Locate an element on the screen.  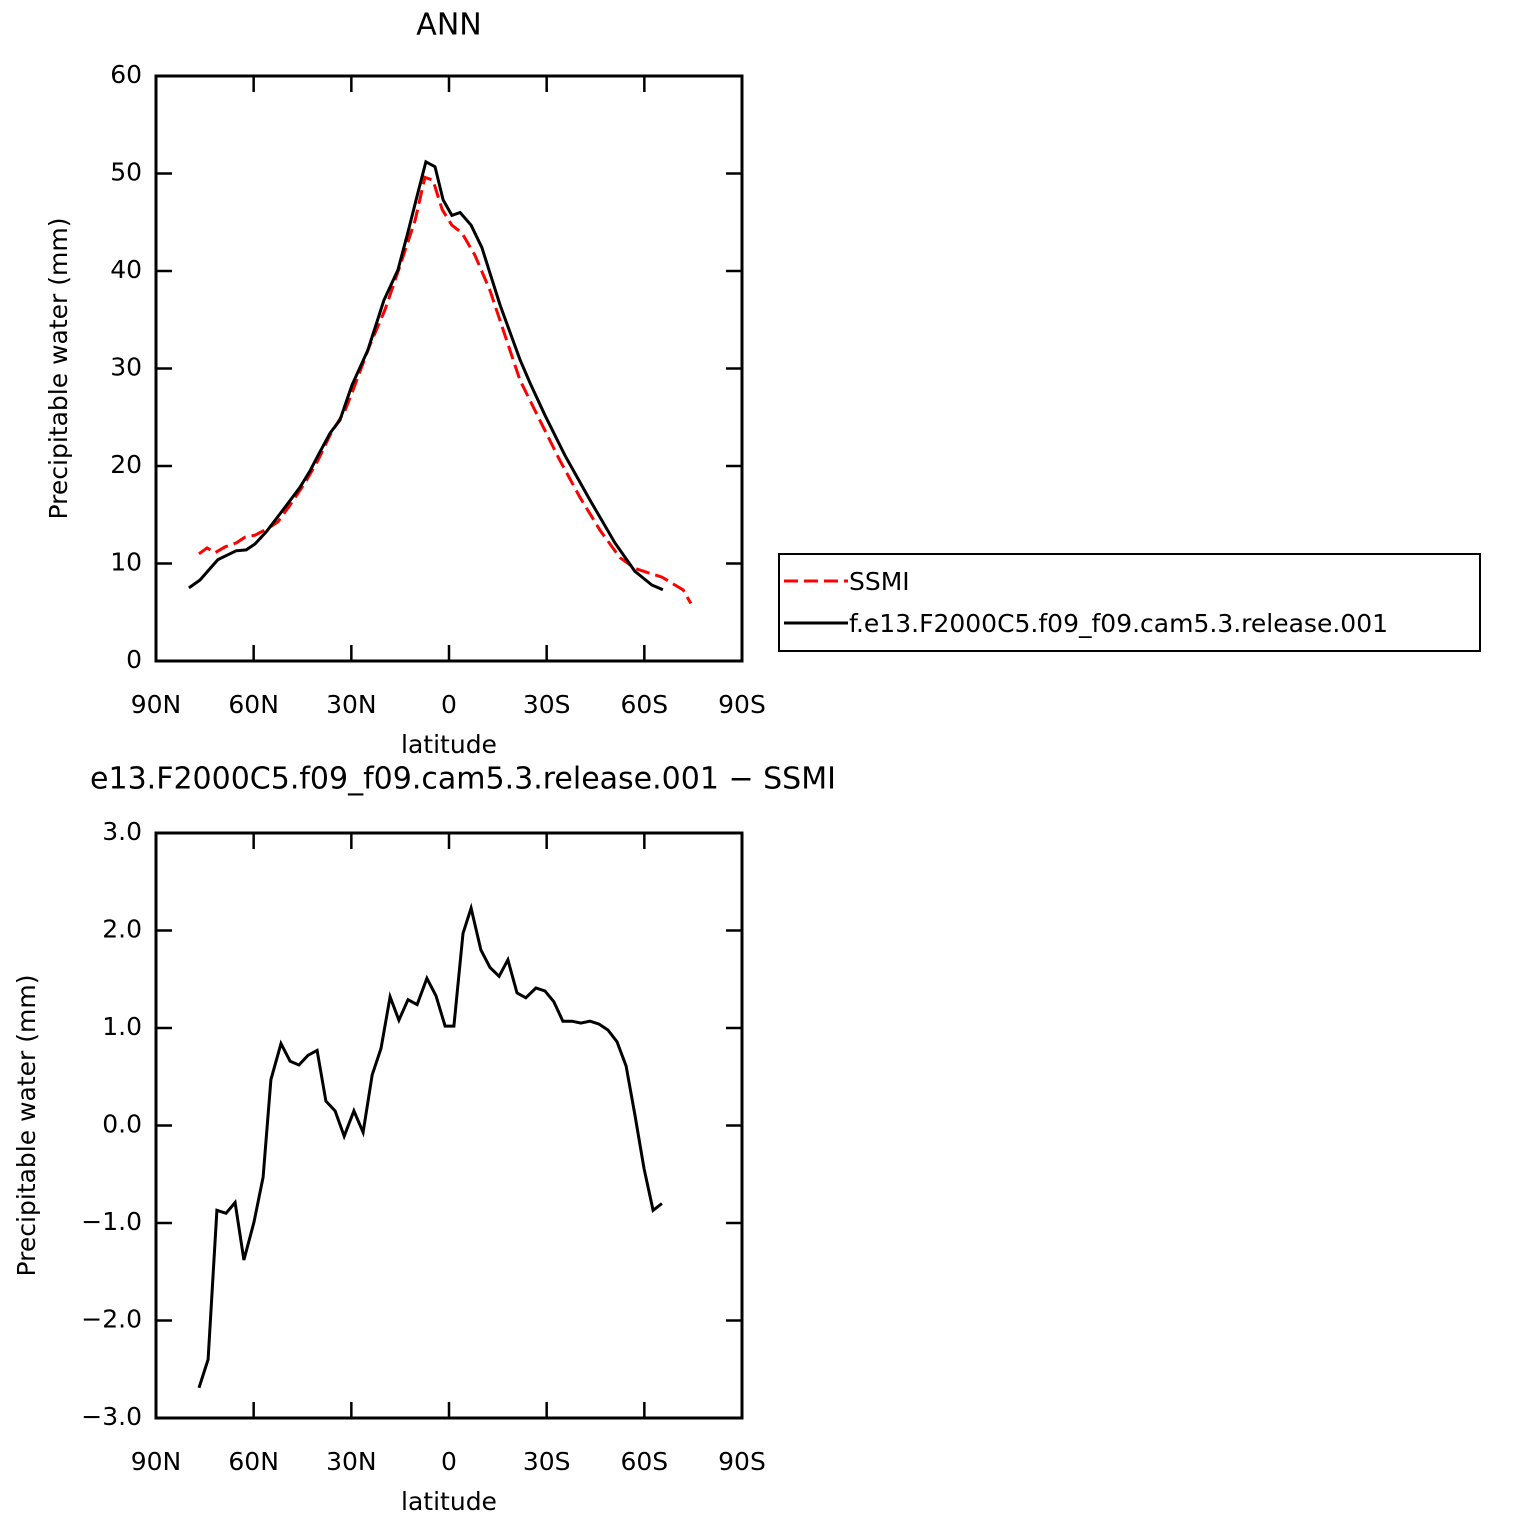
y-tick-label: 50 is located at coordinates (126, 172).